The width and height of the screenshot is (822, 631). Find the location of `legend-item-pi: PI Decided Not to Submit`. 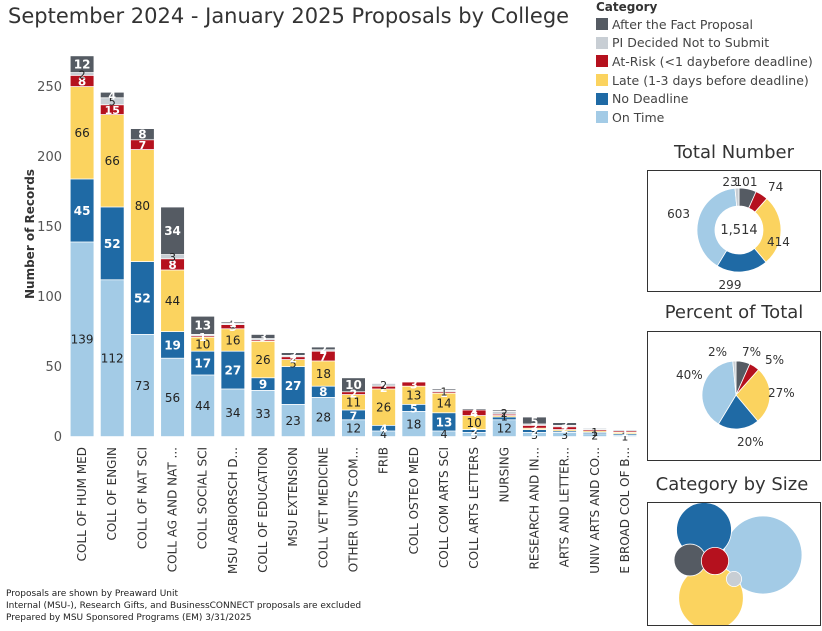

legend-item-pi: PI Decided Not to Submit is located at coordinates (709, 43).